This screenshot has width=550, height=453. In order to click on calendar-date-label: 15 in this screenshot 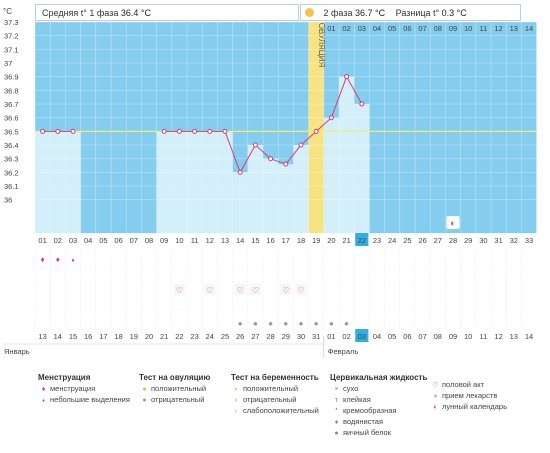, I will do `click(73, 336)`.